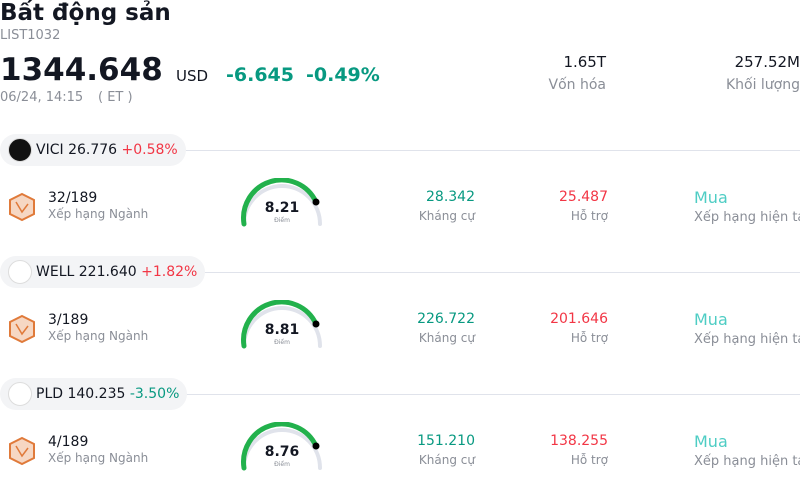  Describe the element at coordinates (282, 330) in the screenshot. I see `score: 8.81` at that location.